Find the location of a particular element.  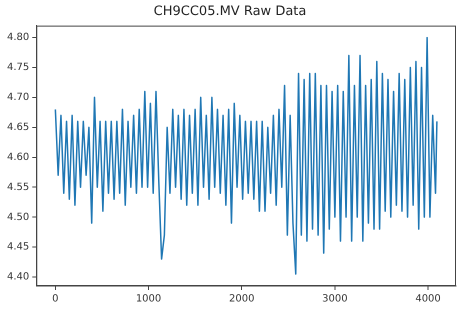

y-tick-label: 4.55 is located at coordinates (18, 187).